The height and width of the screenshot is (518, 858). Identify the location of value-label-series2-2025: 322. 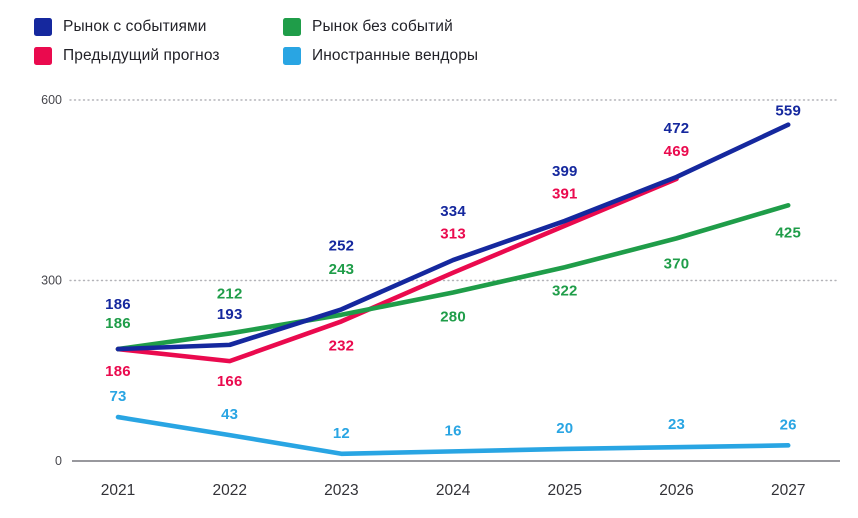
(565, 290).